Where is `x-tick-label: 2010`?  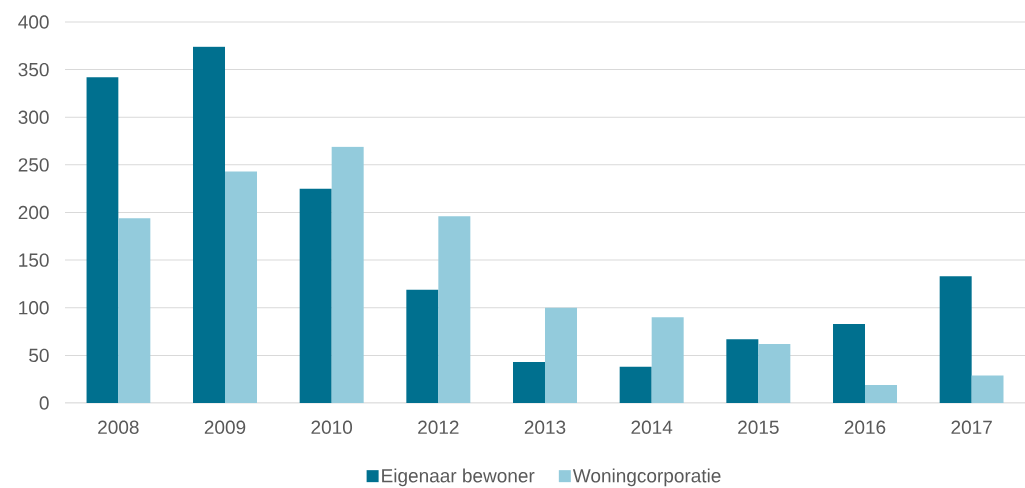
x-tick-label: 2010 is located at coordinates (332, 427).